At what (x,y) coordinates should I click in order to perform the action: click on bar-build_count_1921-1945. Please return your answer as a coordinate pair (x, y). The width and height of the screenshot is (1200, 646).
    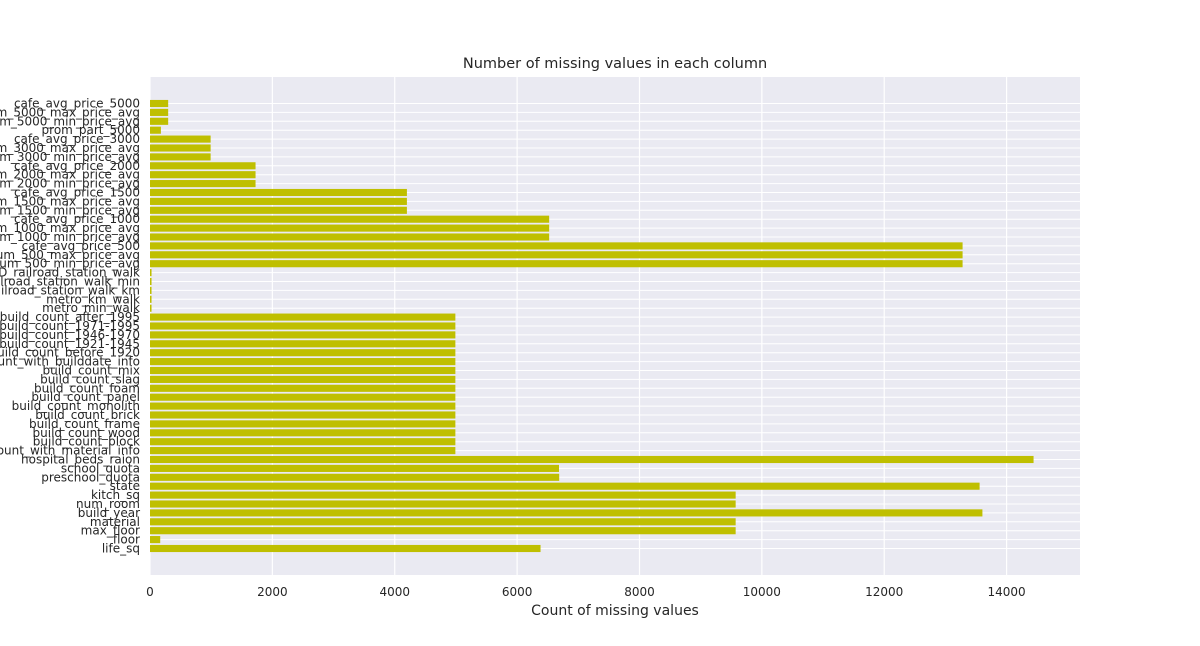
    Looking at the image, I should click on (303, 344).